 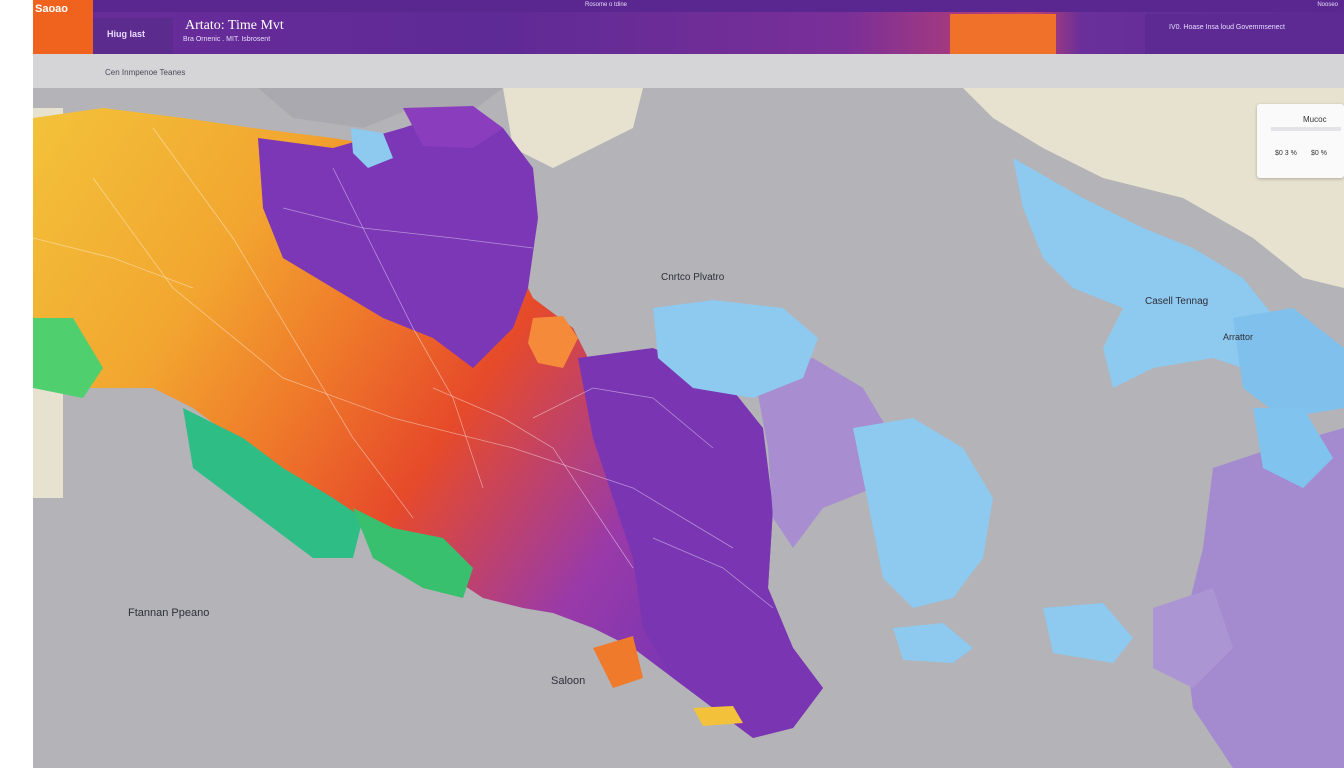 I want to click on info-card-title: Mucoc, so click(x=1315, y=119).